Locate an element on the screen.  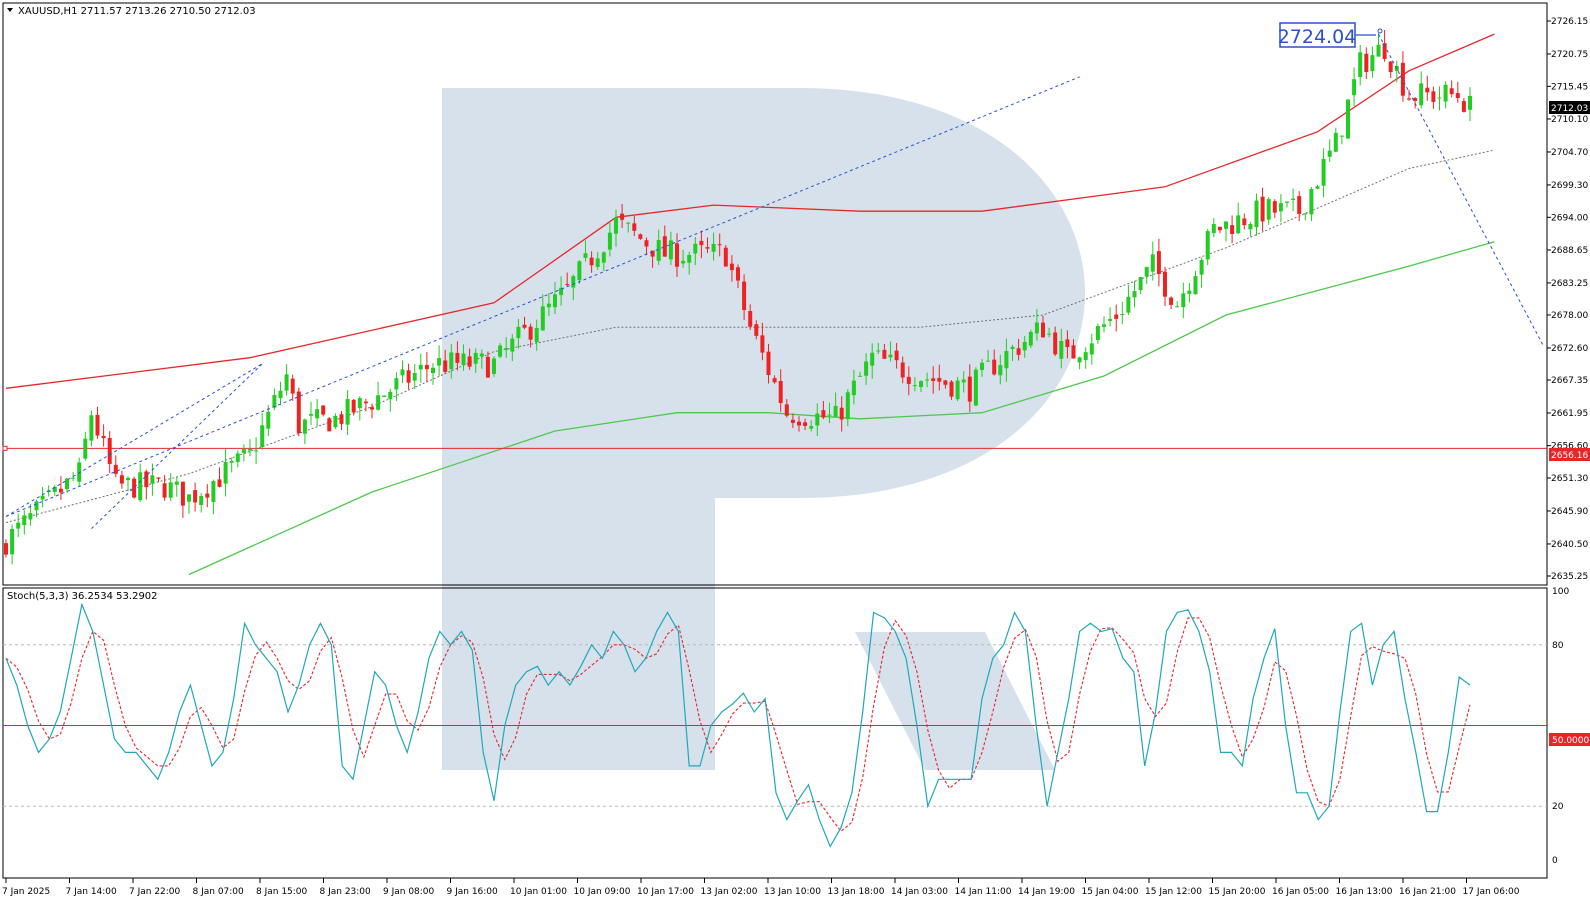
current-price-box is located at coordinates (1569, 107).